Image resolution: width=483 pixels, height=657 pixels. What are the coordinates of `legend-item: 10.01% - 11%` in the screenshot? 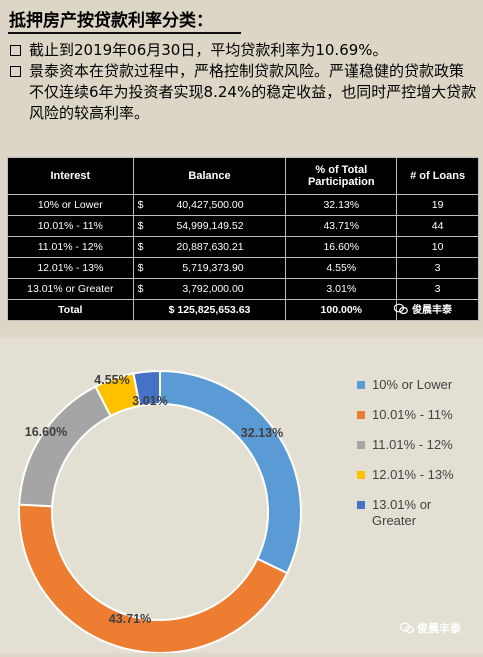 It's located at (409, 422).